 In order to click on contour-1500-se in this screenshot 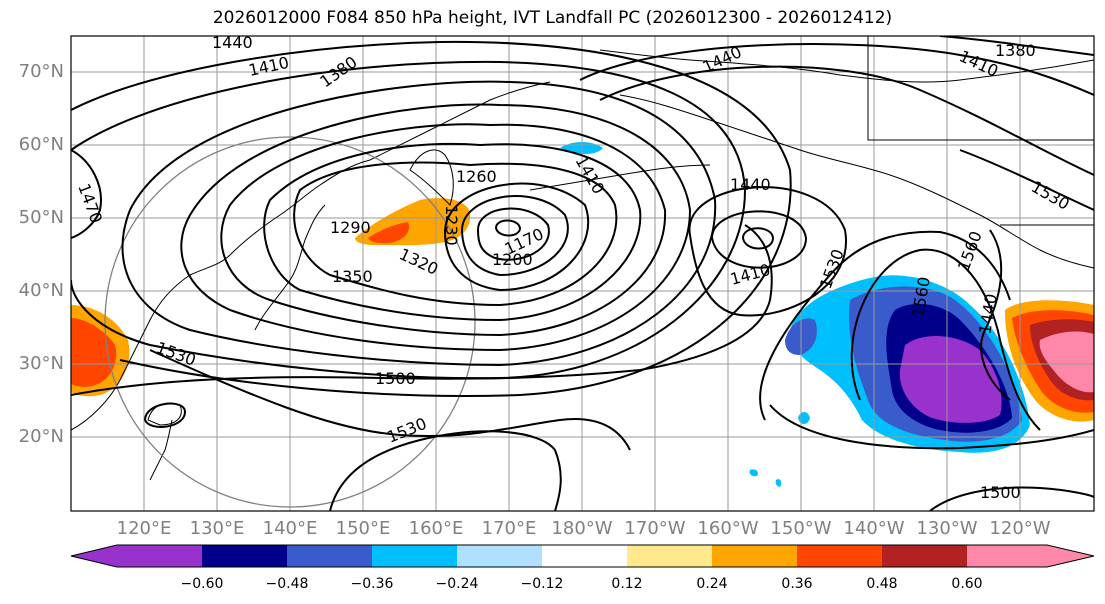, I will do `click(1011, 498)`.